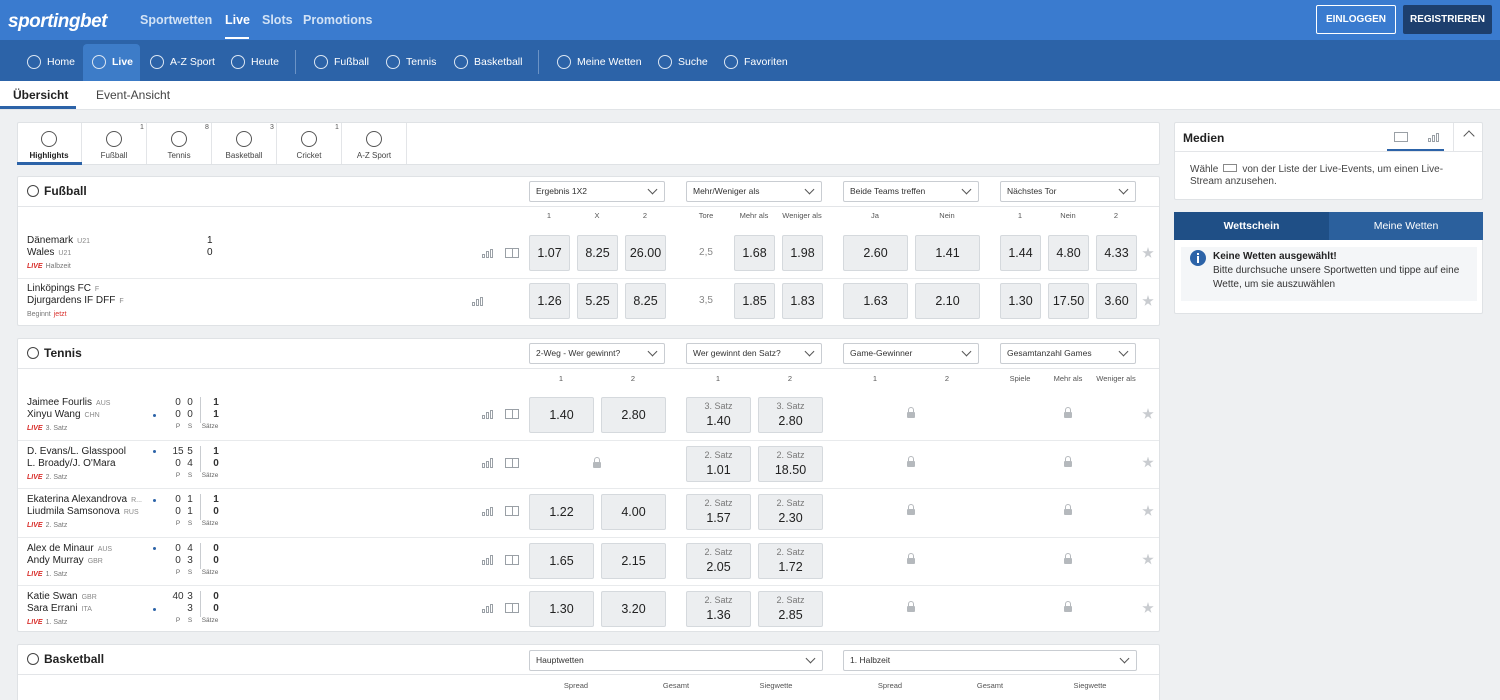 The image size is (1500, 700). Describe the element at coordinates (1356, 19) in the screenshot. I see `login-button: EINLOGGEN` at that location.